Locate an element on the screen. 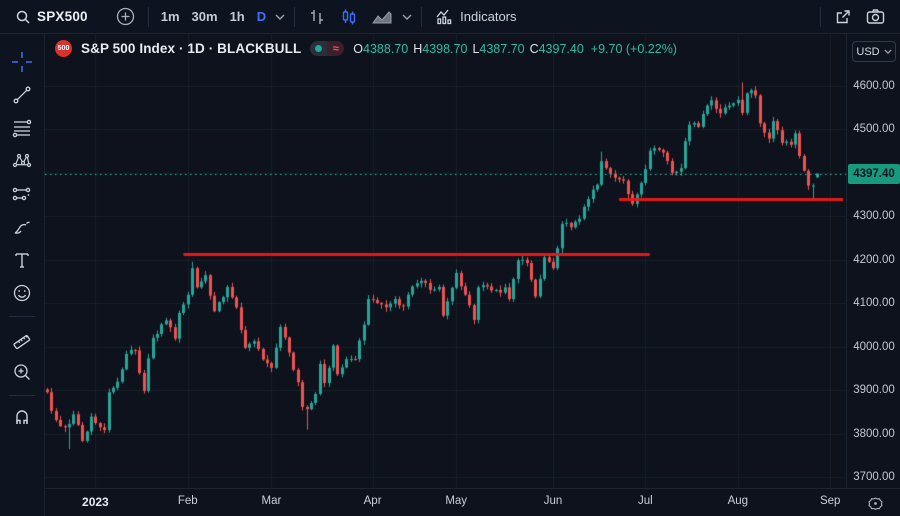  time-axis-label: Aug is located at coordinates (738, 501).